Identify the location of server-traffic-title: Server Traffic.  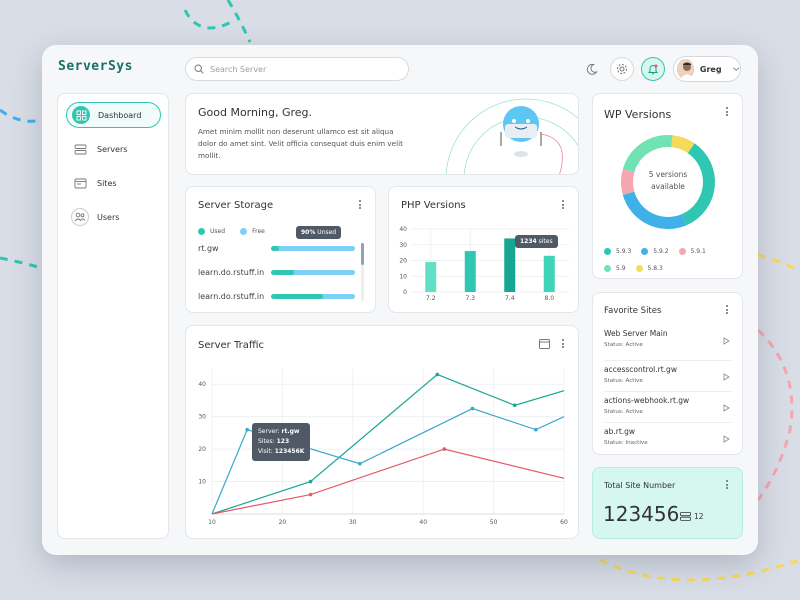
(231, 345).